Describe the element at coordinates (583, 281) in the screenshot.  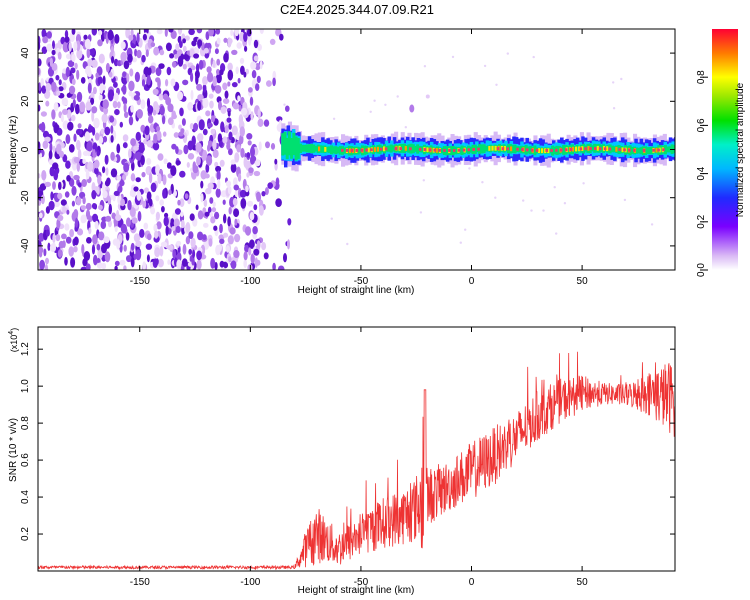
I see `x-tick-label: 50` at that location.